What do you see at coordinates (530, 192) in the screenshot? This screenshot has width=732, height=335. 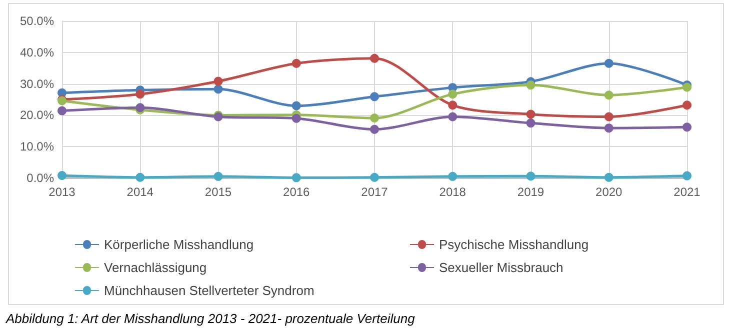 I see `x-tick-label: 2019` at bounding box center [530, 192].